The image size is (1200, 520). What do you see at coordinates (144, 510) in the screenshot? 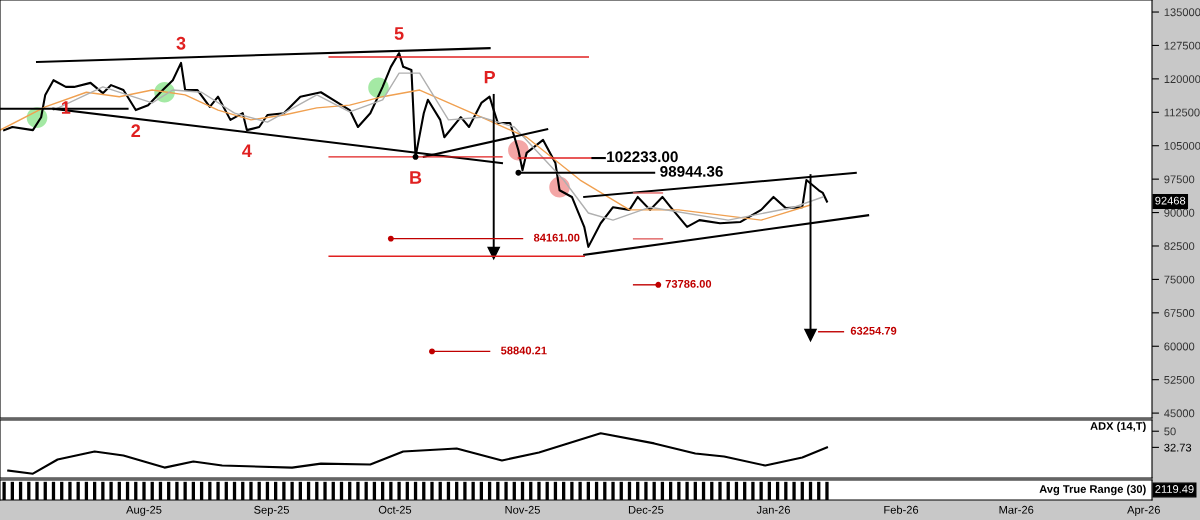
I see `x-tick-label: Aug-25` at bounding box center [144, 510].